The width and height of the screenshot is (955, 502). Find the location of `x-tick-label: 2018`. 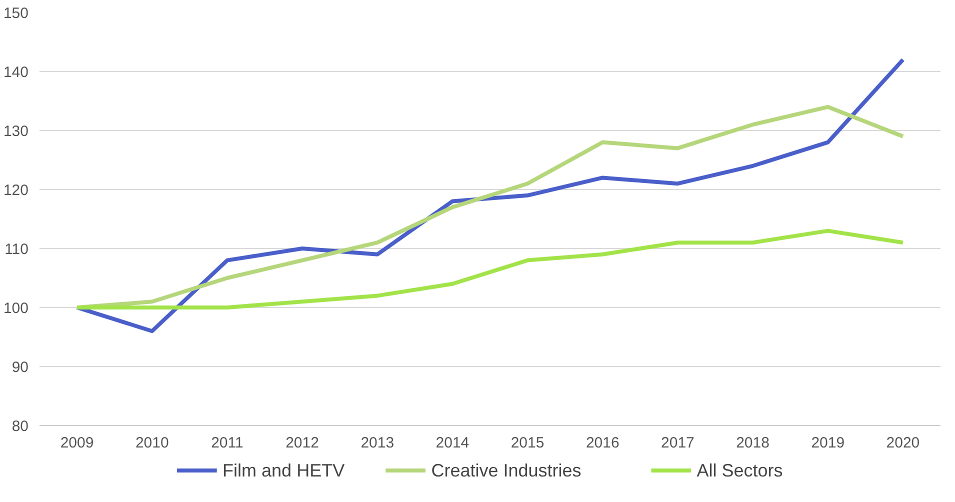

x-tick-label: 2018 is located at coordinates (753, 443).